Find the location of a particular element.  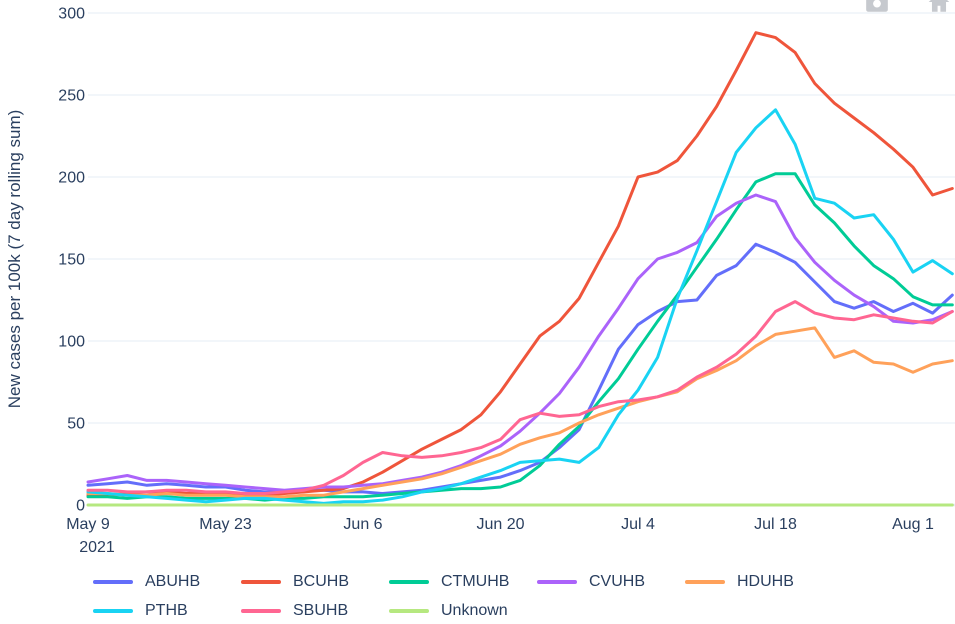

x-tick-label: Jun 6 is located at coordinates (362, 524).